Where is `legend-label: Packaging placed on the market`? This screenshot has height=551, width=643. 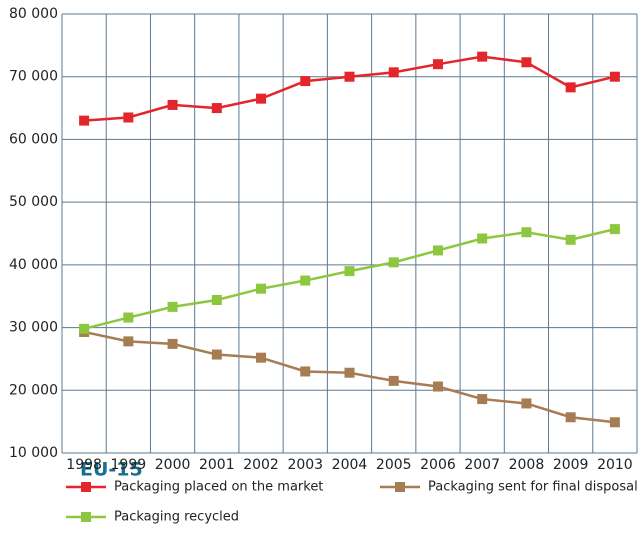
legend-label: Packaging placed on the market is located at coordinates (218, 487).